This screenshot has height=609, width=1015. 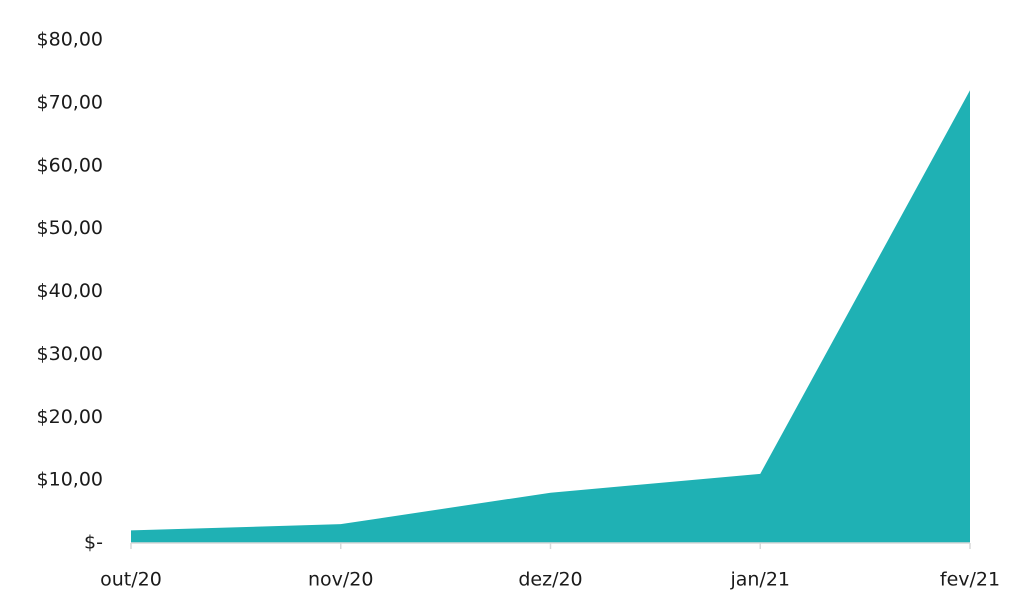 I want to click on x-tick-label: out/20, so click(x=131, y=580).